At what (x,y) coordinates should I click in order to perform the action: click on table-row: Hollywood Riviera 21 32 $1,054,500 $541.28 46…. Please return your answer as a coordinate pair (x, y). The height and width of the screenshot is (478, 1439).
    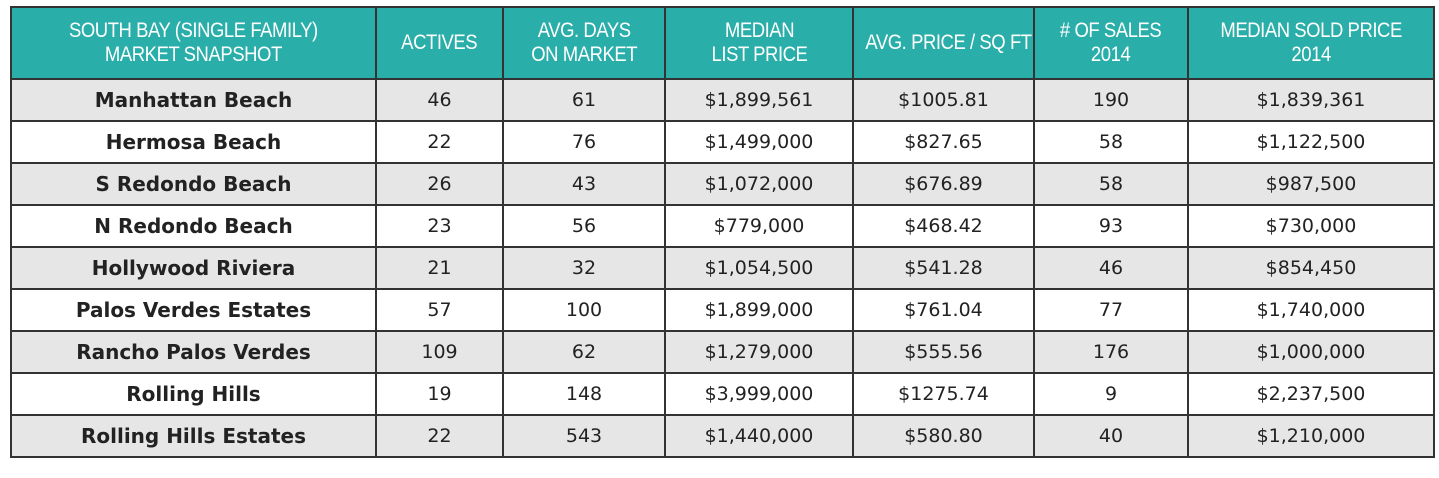
    Looking at the image, I should click on (722, 268).